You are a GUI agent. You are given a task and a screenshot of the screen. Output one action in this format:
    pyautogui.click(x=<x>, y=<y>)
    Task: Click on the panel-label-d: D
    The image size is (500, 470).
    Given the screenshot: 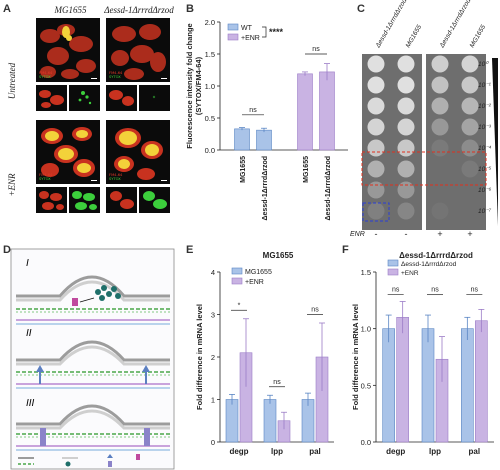 What is the action you would take?
    pyautogui.click(x=7, y=250)
    